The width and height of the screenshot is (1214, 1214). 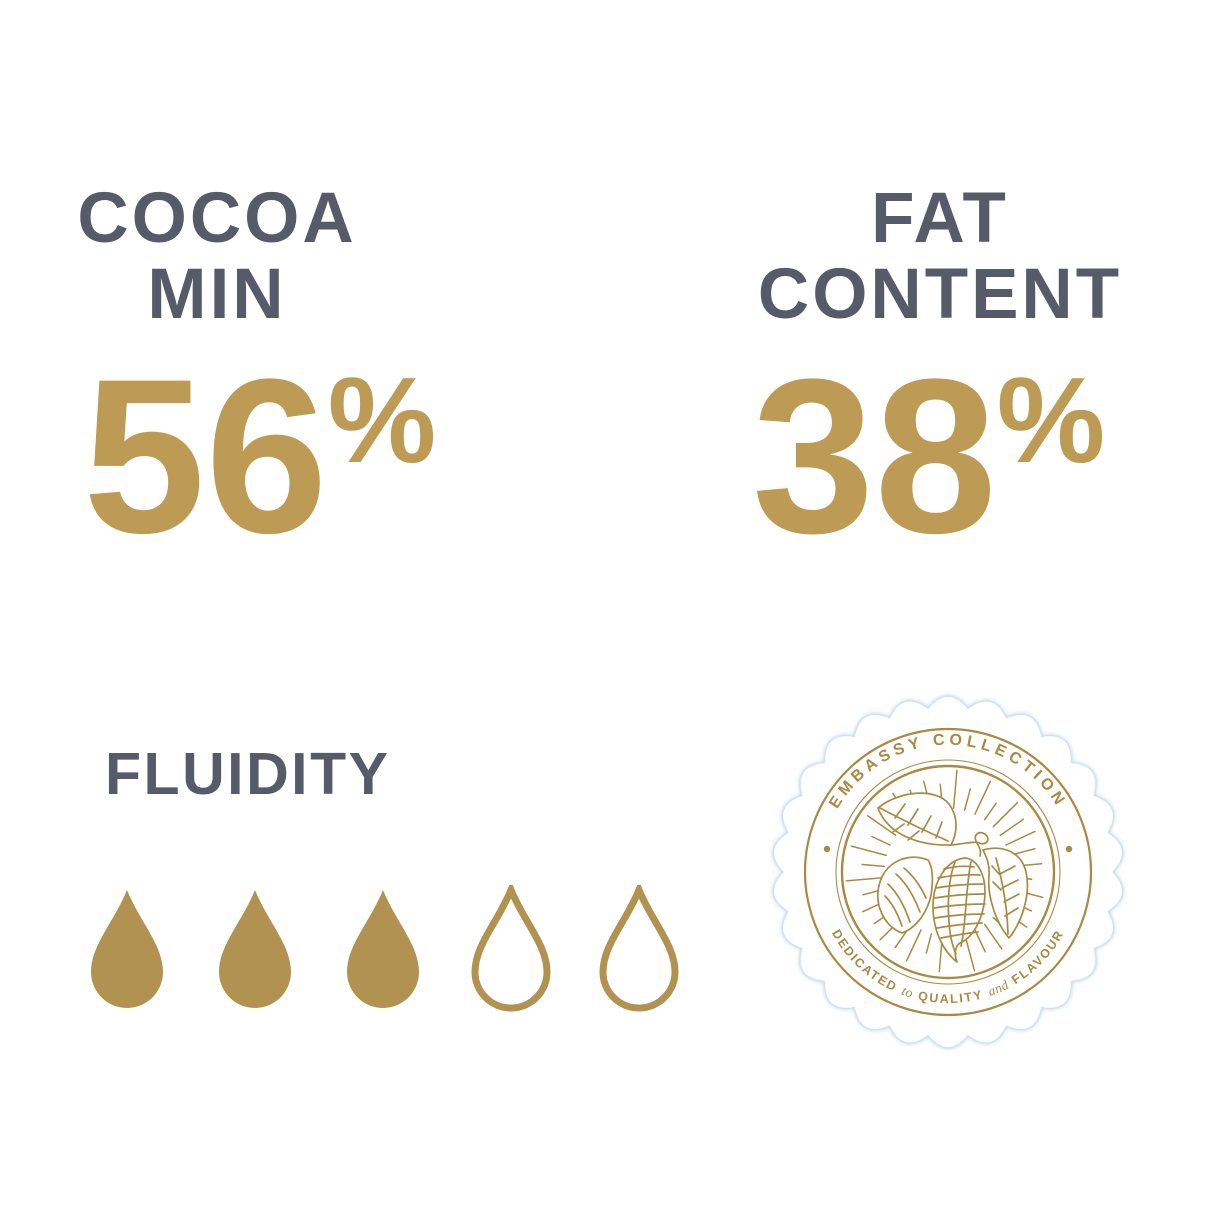 What do you see at coordinates (940, 294) in the screenshot?
I see `fat-content-label-line2: CONTENT` at bounding box center [940, 294].